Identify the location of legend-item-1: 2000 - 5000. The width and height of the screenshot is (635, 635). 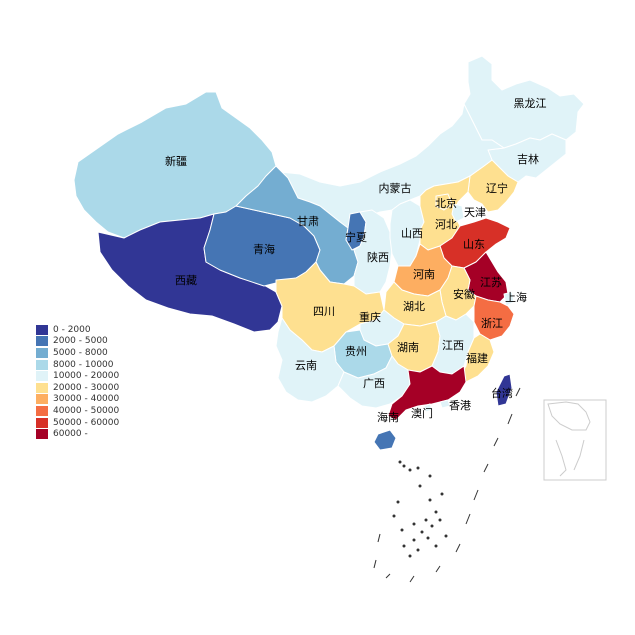
(77, 342).